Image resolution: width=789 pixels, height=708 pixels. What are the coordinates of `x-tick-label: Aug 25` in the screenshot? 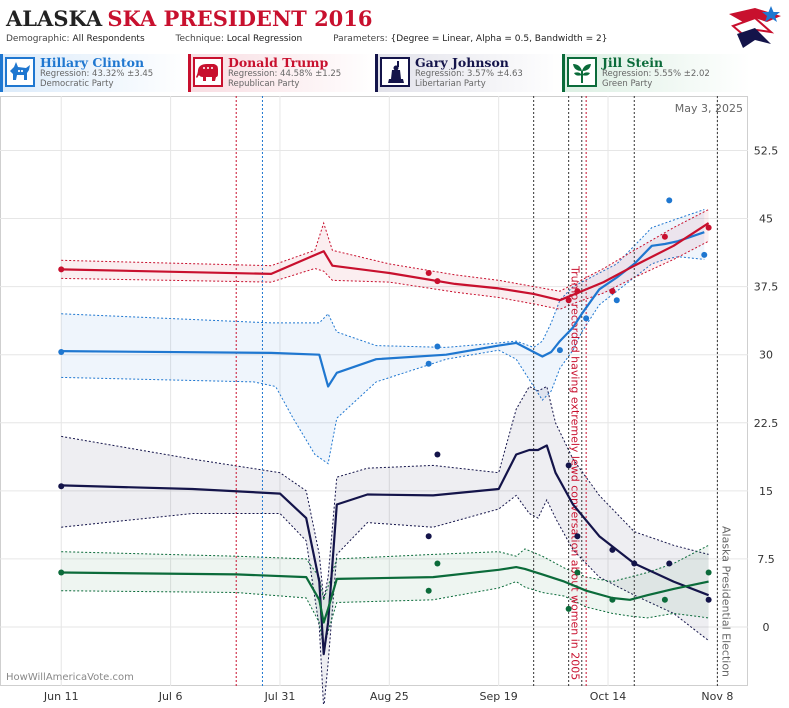 It's located at (389, 696).